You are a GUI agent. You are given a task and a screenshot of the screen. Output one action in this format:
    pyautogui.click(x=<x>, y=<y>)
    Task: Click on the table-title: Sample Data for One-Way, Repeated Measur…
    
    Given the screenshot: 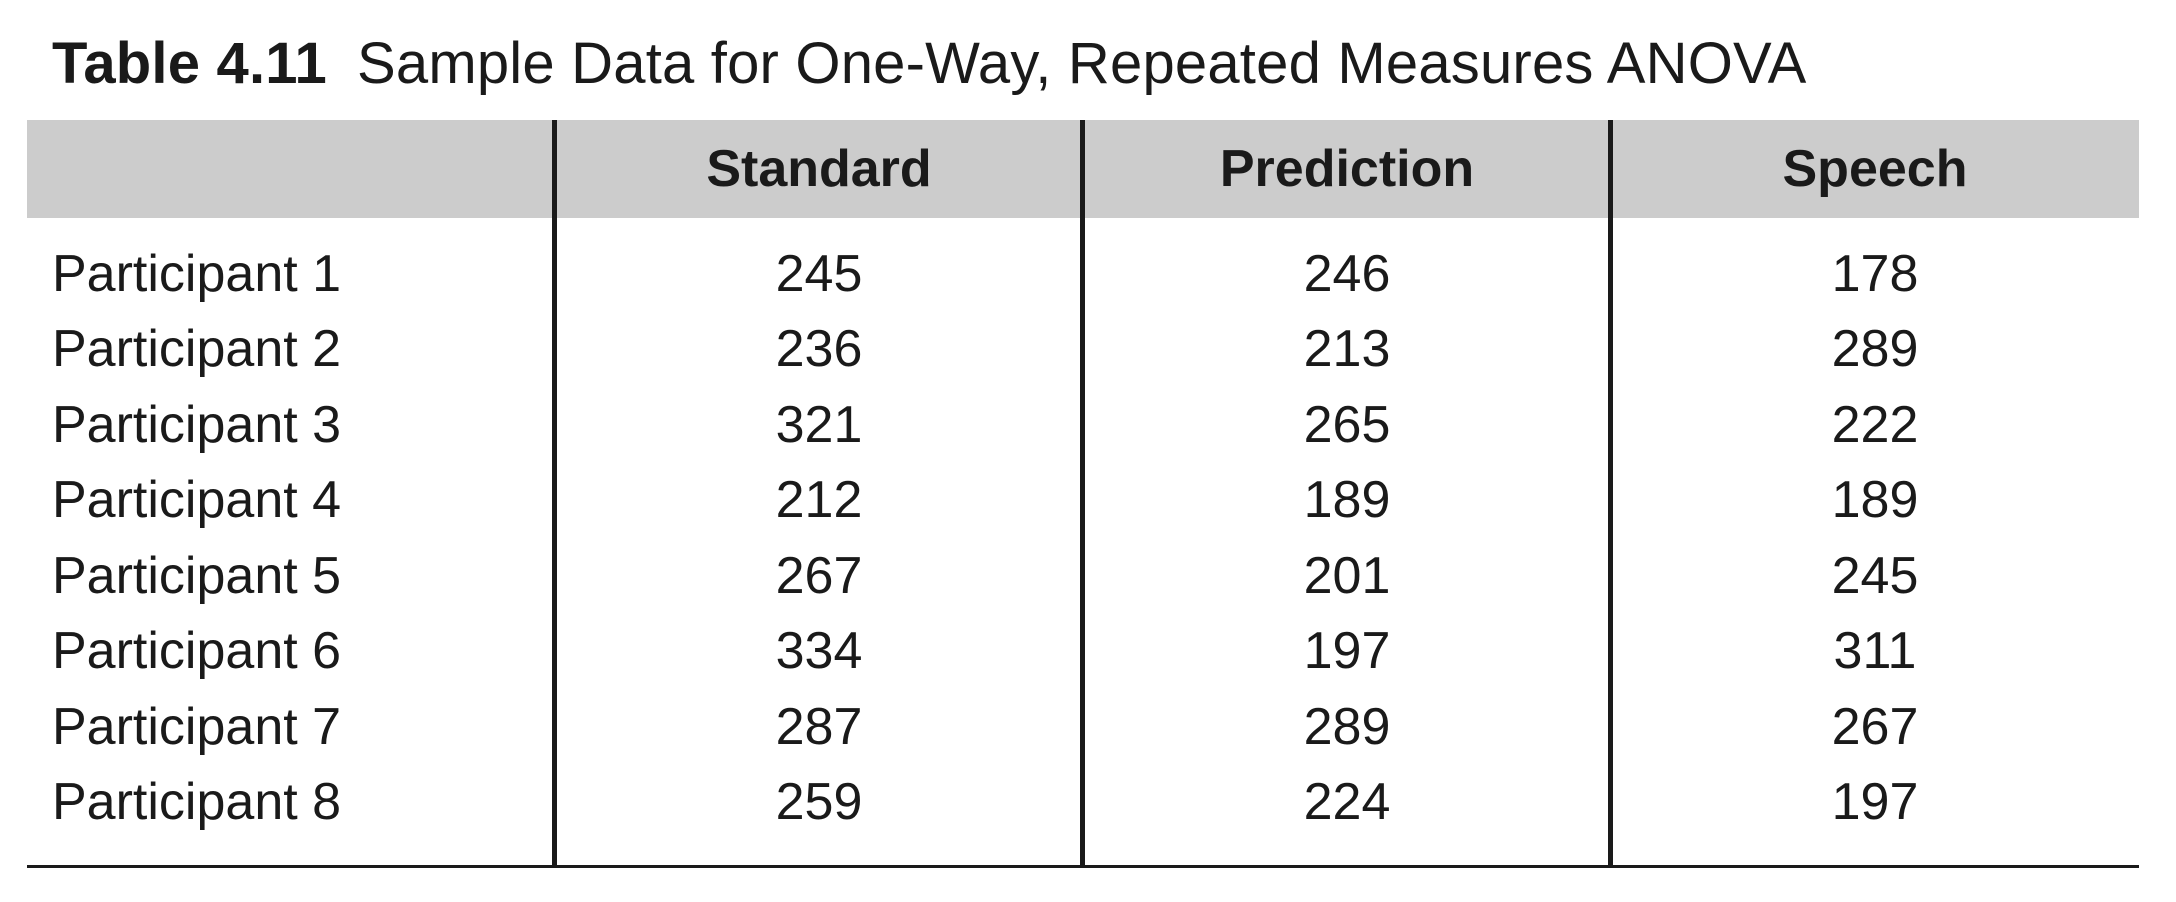 What is the action you would take?
    pyautogui.click(x=1081, y=63)
    